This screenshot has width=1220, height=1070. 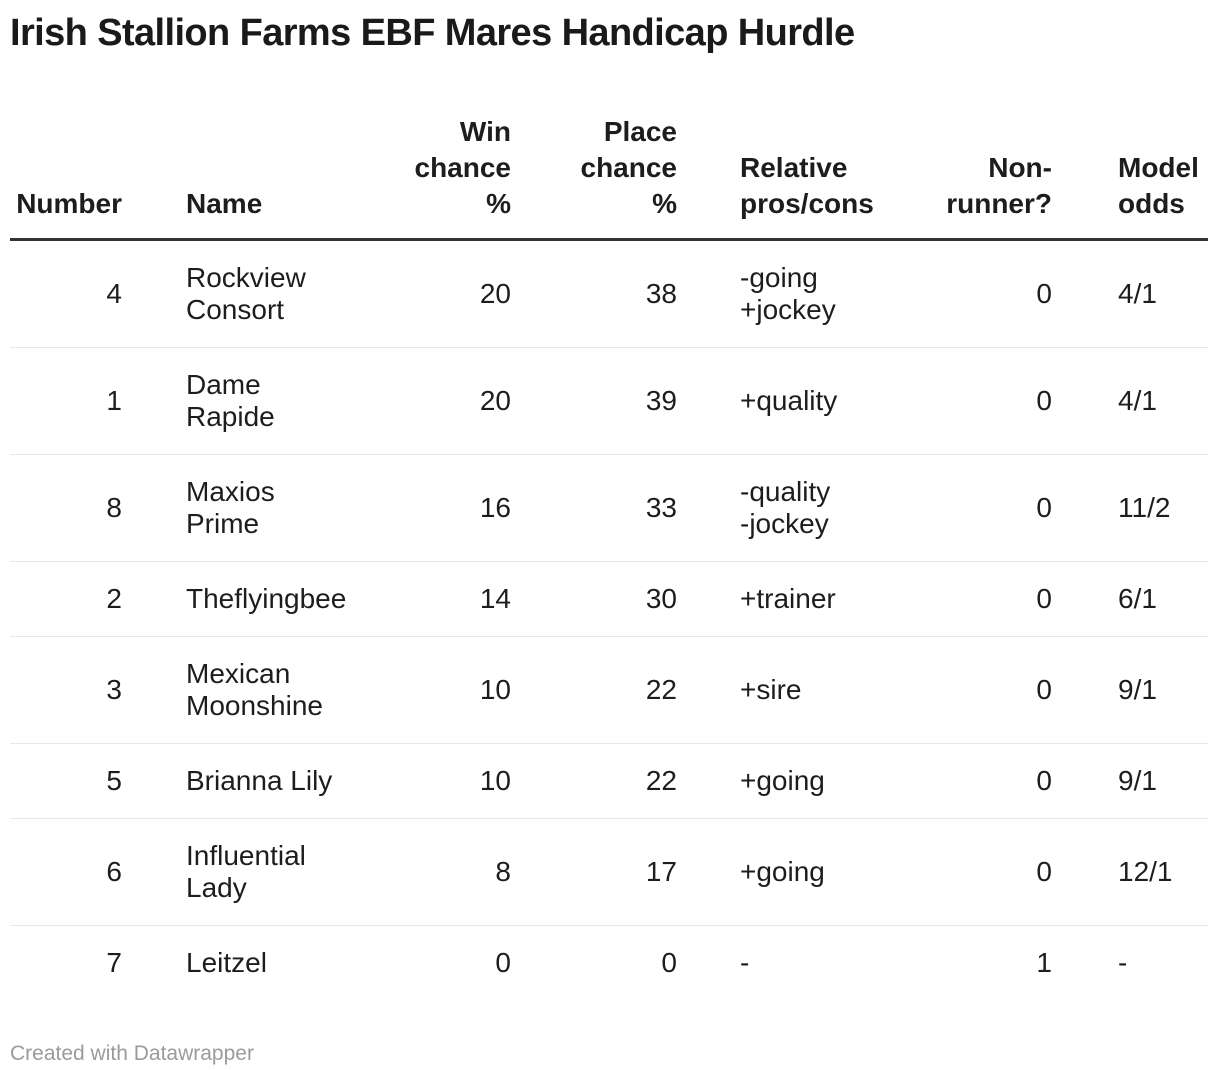 I want to click on cell-win-chance: 16, so click(x=436, y=508).